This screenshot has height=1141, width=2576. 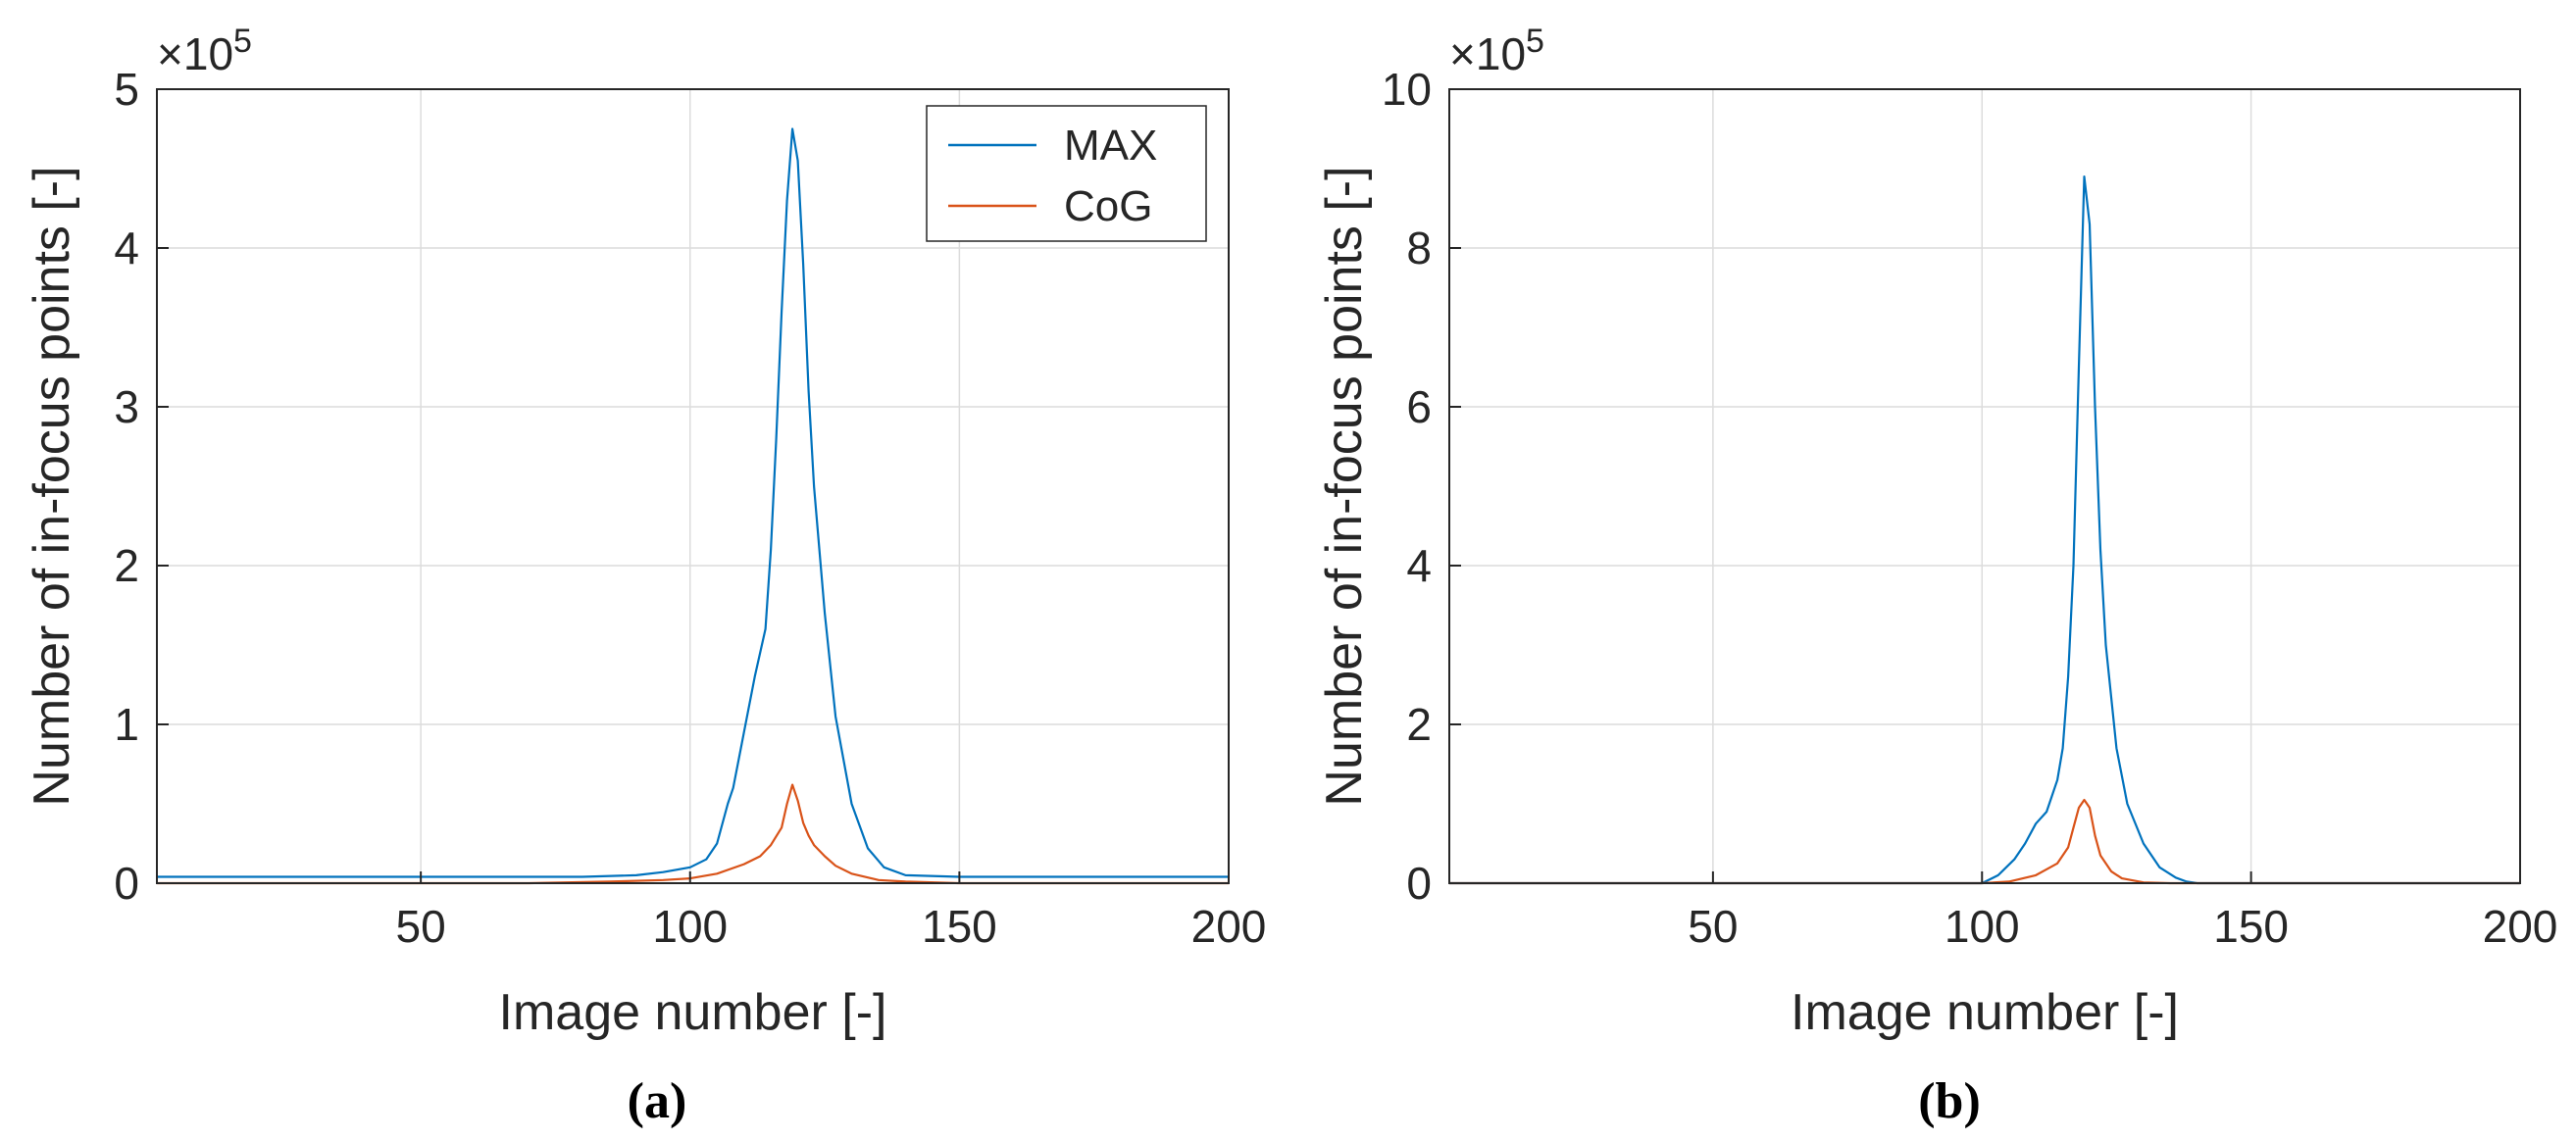 I want to click on y-tick-label: 5, so click(x=126, y=89).